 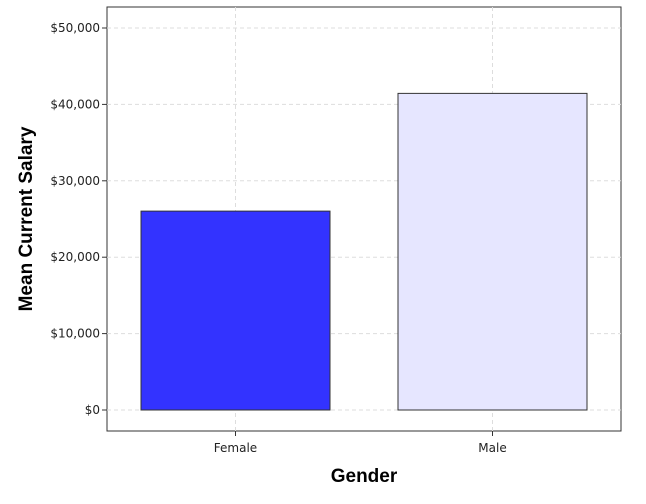 What do you see at coordinates (26, 218) in the screenshot?
I see `y-axis-title: Mean Current Salary` at bounding box center [26, 218].